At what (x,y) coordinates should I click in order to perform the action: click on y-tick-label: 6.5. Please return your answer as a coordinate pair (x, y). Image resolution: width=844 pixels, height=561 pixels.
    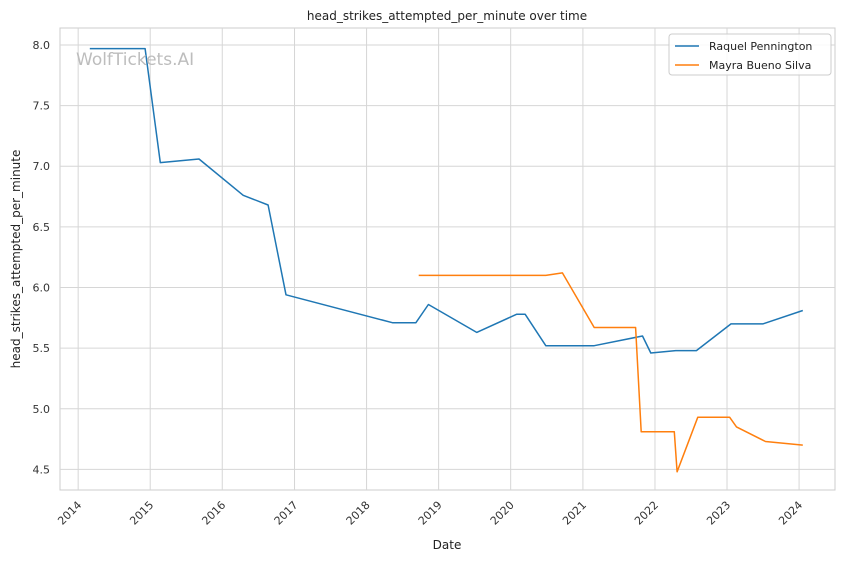
    Looking at the image, I should click on (42, 227).